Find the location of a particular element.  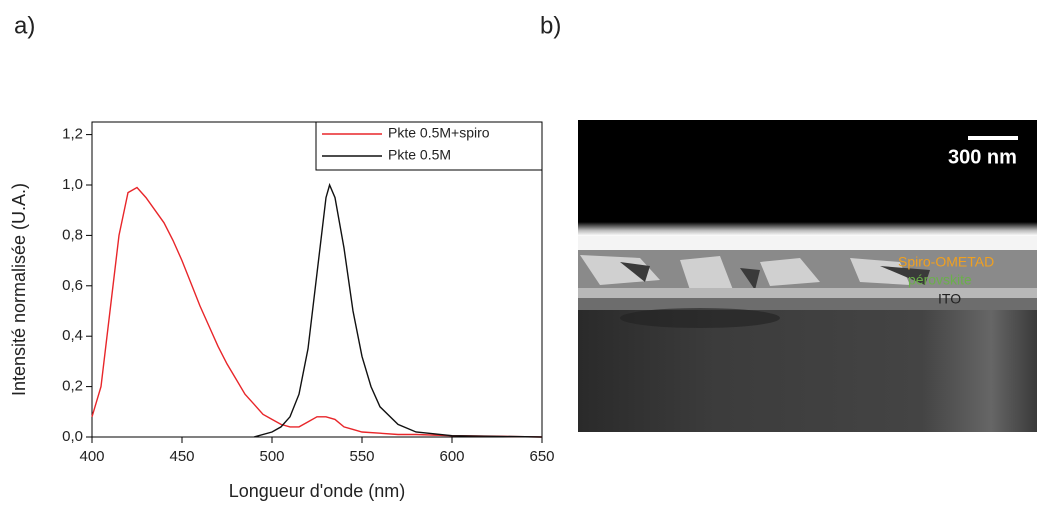

y-axis-title: Intensité normalisée (U.A.) is located at coordinates (19, 289).